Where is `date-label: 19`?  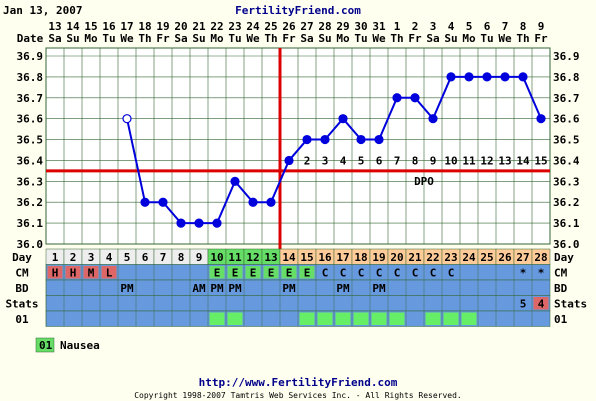 date-label: 19 is located at coordinates (162, 26).